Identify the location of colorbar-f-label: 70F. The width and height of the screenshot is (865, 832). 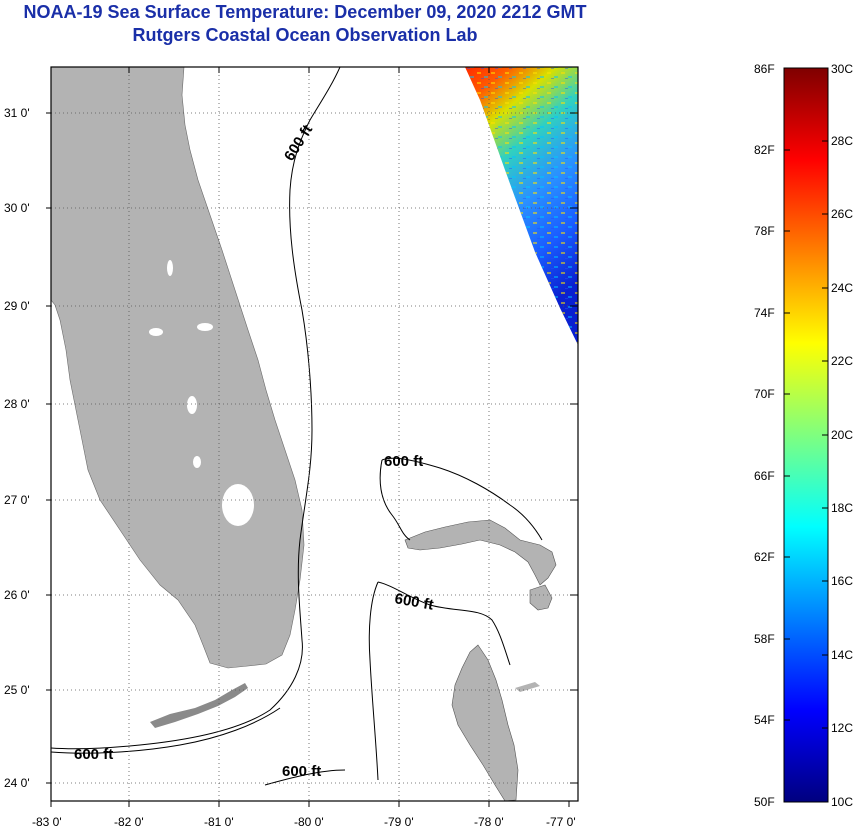
(764, 394).